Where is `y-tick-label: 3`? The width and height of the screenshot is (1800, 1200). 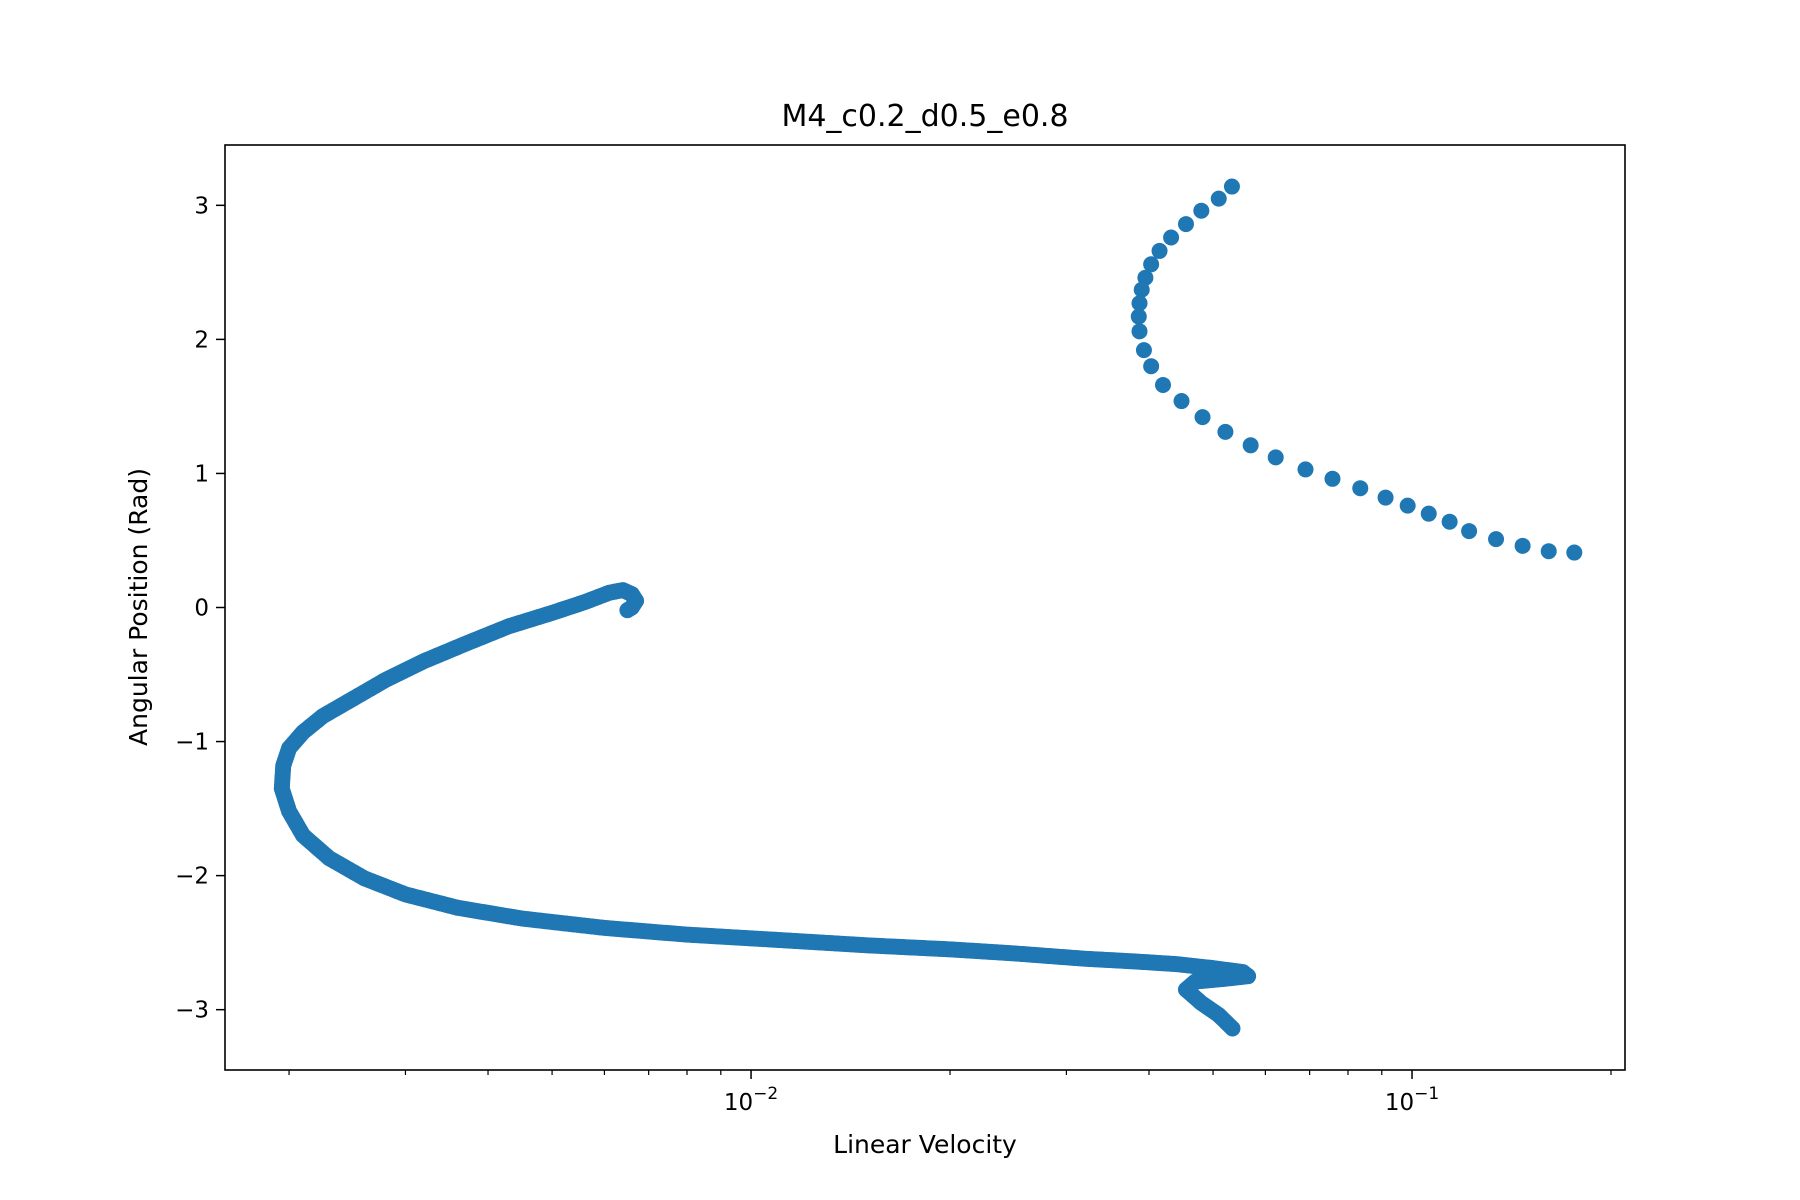 y-tick-label: 3 is located at coordinates (201, 206).